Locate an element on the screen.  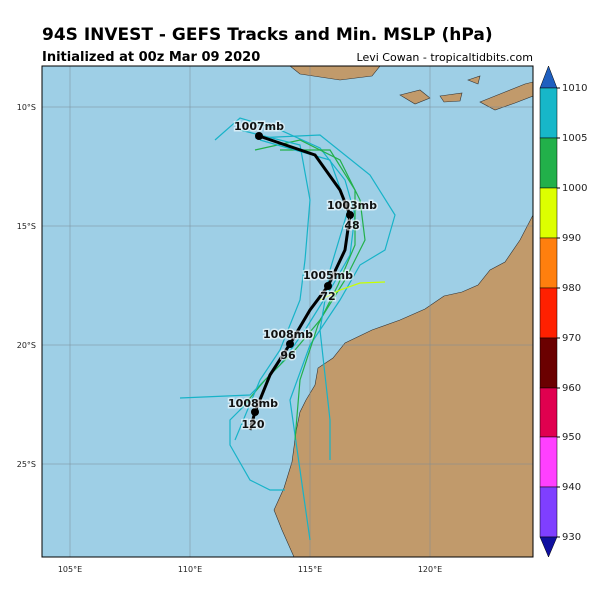
colorbar-label: 1005 is located at coordinates (574, 138).